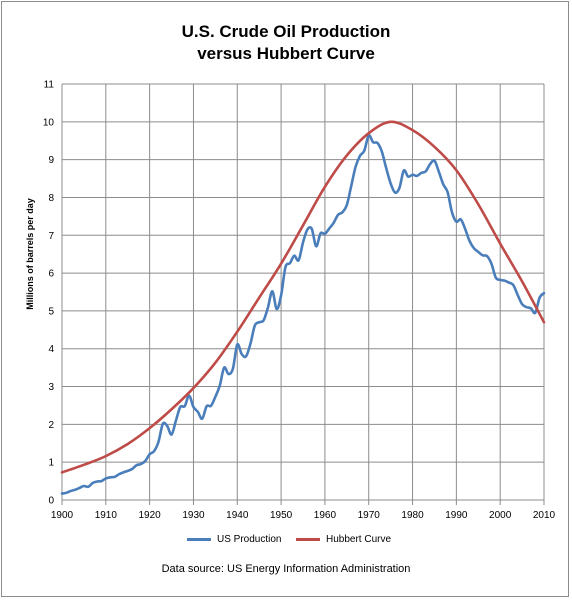 The image size is (572, 600). Describe the element at coordinates (500, 515) in the screenshot. I see `x-tick-label: 2000` at that location.